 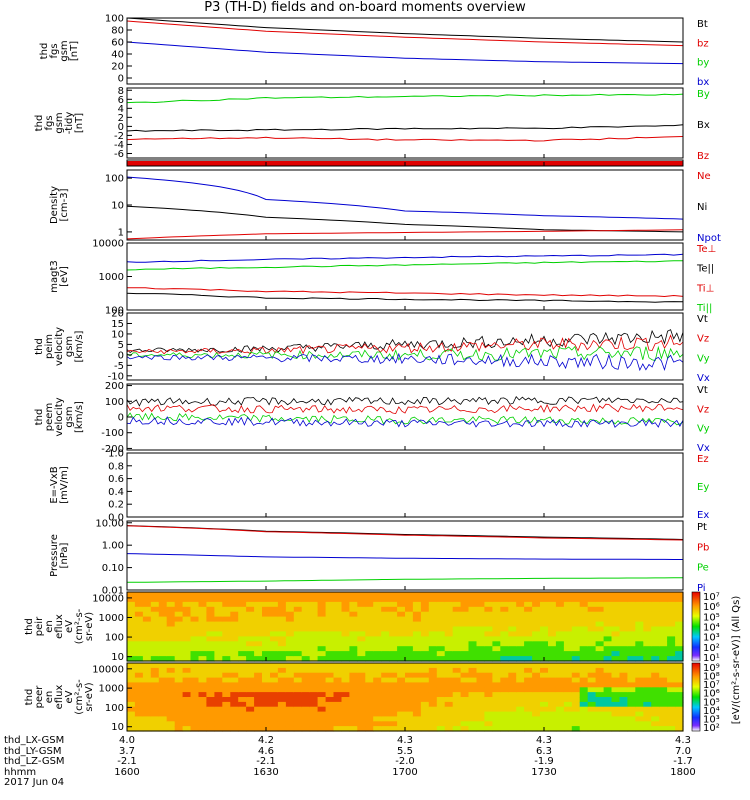 What do you see at coordinates (114, 311) in the screenshot?
I see `y-tick-label: 100` at bounding box center [114, 311].